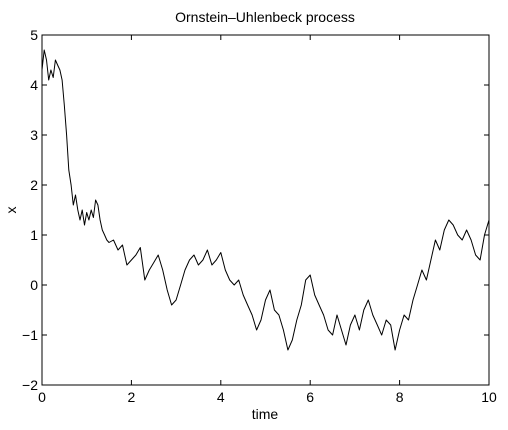 This screenshot has height=430, width=508. I want to click on y-axis-label: x, so click(11, 210).